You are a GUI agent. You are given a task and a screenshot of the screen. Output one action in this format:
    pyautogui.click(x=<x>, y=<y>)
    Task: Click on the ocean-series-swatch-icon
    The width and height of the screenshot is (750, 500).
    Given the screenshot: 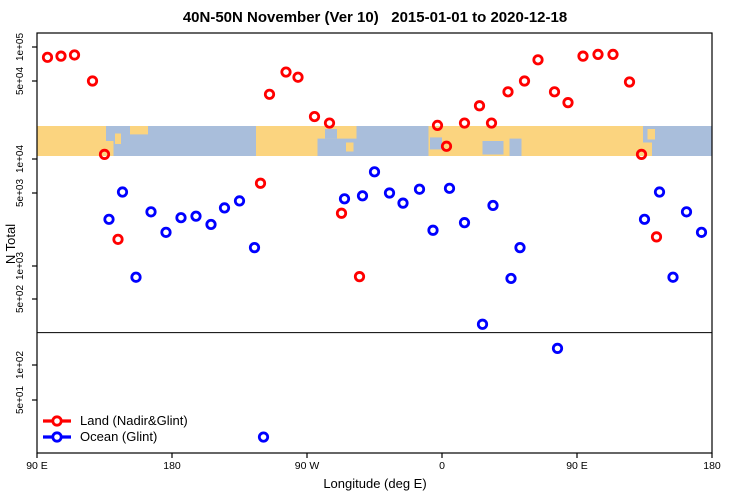 What is the action you would take?
    pyautogui.click(x=57, y=436)
    